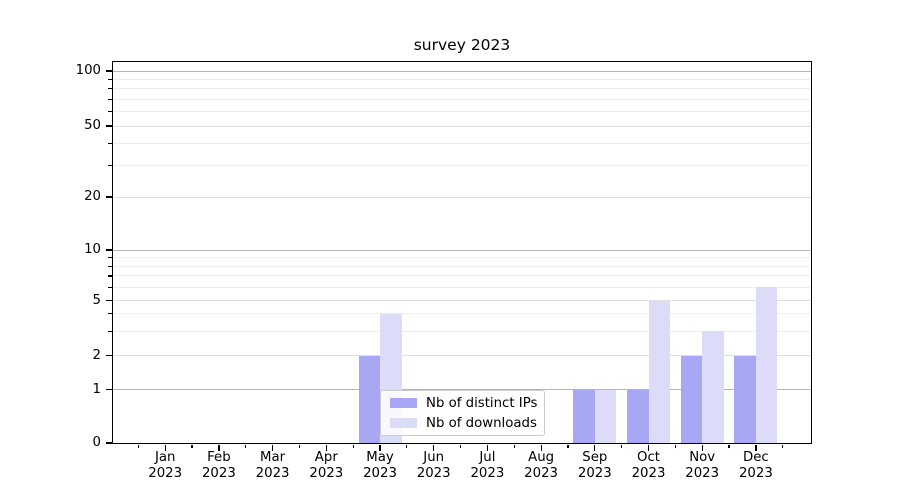 Image resolution: width=900 pixels, height=500 pixels. I want to click on bar-nb-of-distinct-ips-may-2023, so click(369, 399).